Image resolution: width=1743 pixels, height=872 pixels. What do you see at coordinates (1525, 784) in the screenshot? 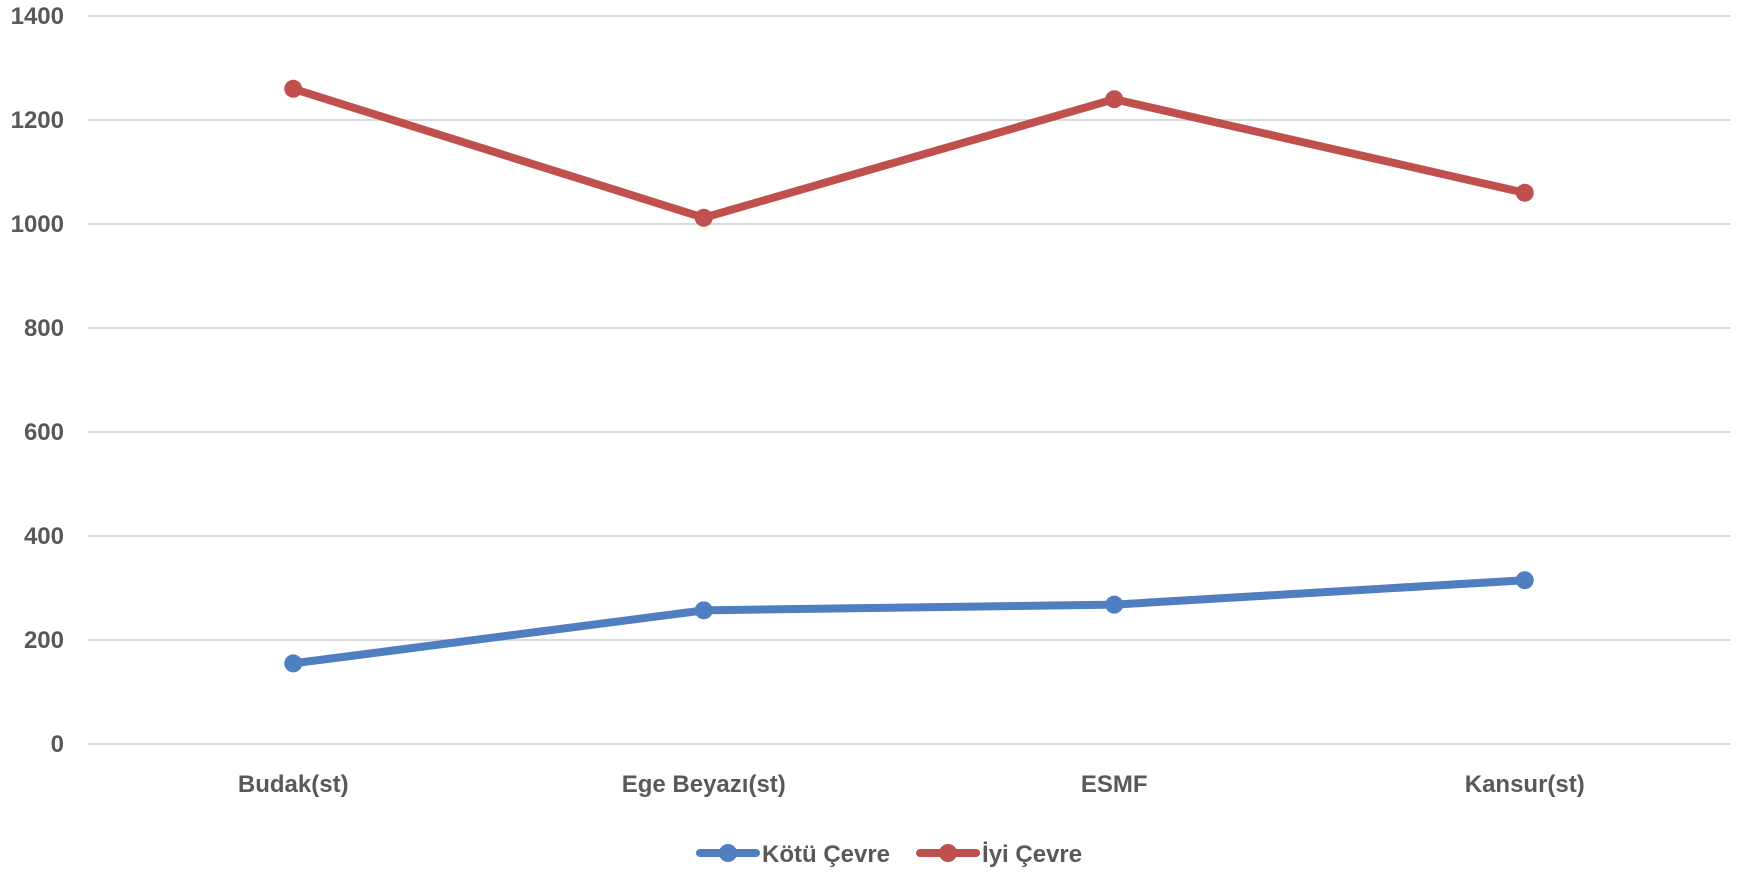
I see `x-category-label: Kansur(st)` at bounding box center [1525, 784].